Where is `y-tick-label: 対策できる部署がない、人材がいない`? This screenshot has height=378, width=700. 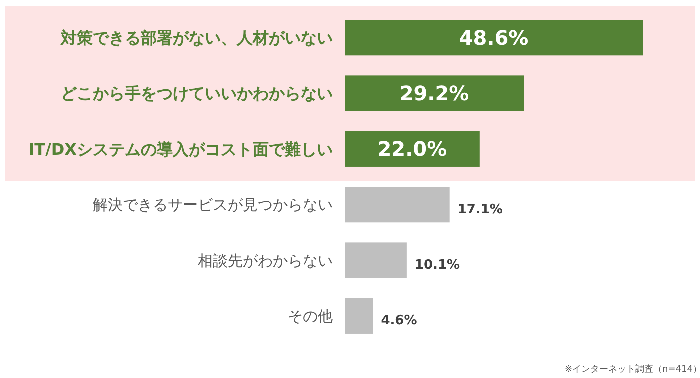
y-tick-label: 対策できる部署がない、人材がいない is located at coordinates (196, 38).